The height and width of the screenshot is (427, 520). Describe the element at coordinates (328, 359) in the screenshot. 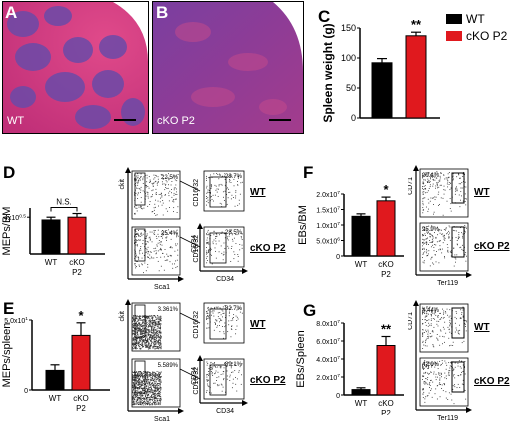

I see `y-tick-label: 4.0x10⁷` at that location.